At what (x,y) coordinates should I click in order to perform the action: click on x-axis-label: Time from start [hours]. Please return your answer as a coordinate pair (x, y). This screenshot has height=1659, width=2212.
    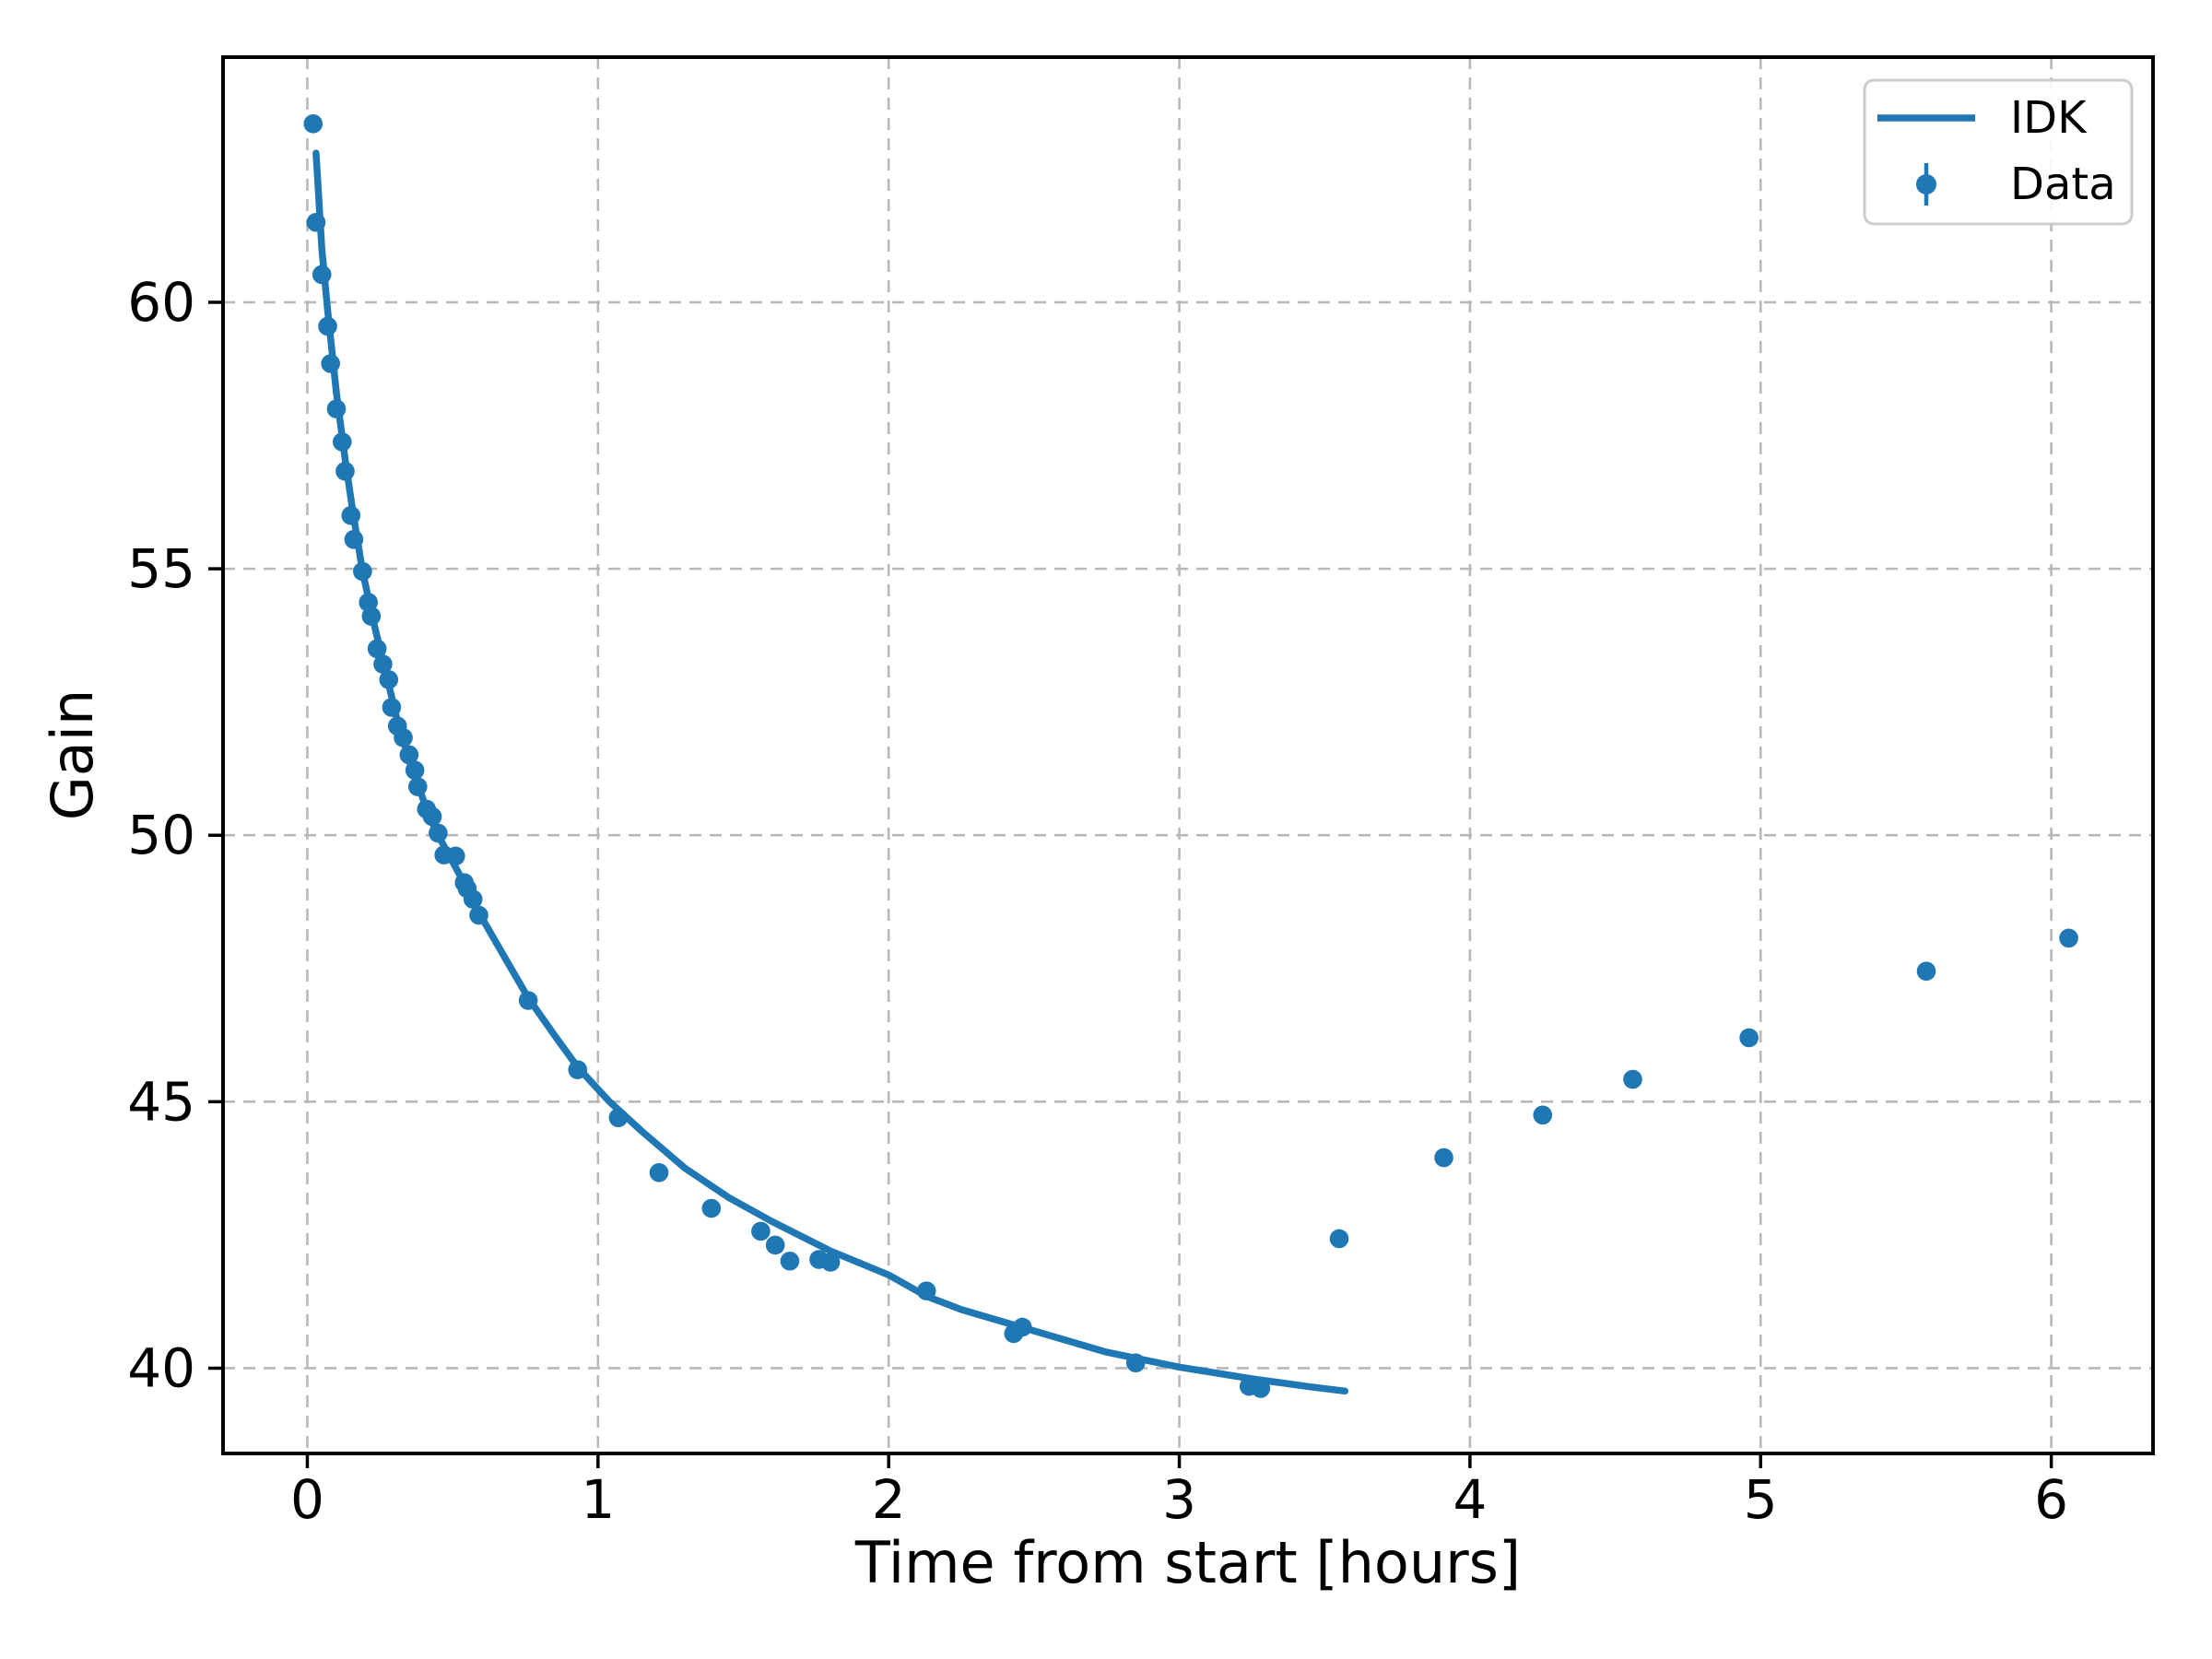
    Looking at the image, I should click on (1187, 1562).